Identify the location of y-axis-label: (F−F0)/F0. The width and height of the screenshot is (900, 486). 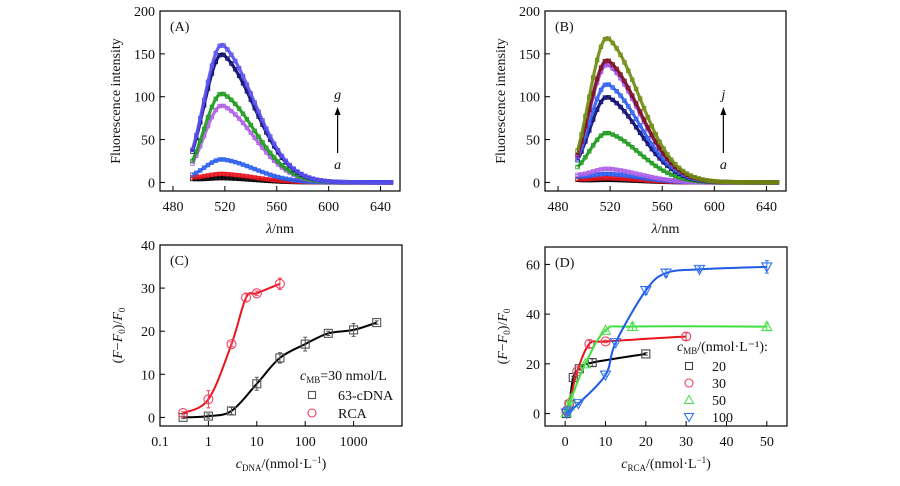
(119, 335).